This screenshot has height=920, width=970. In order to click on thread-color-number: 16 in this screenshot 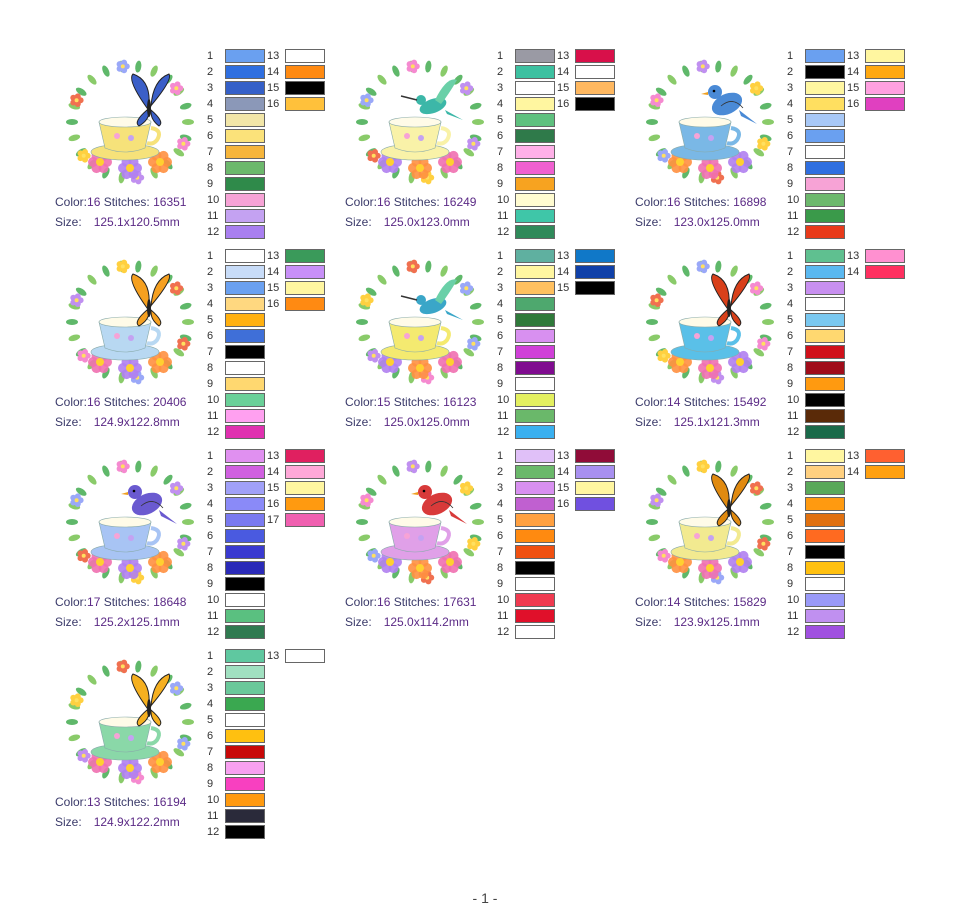, I will do `click(273, 504)`.